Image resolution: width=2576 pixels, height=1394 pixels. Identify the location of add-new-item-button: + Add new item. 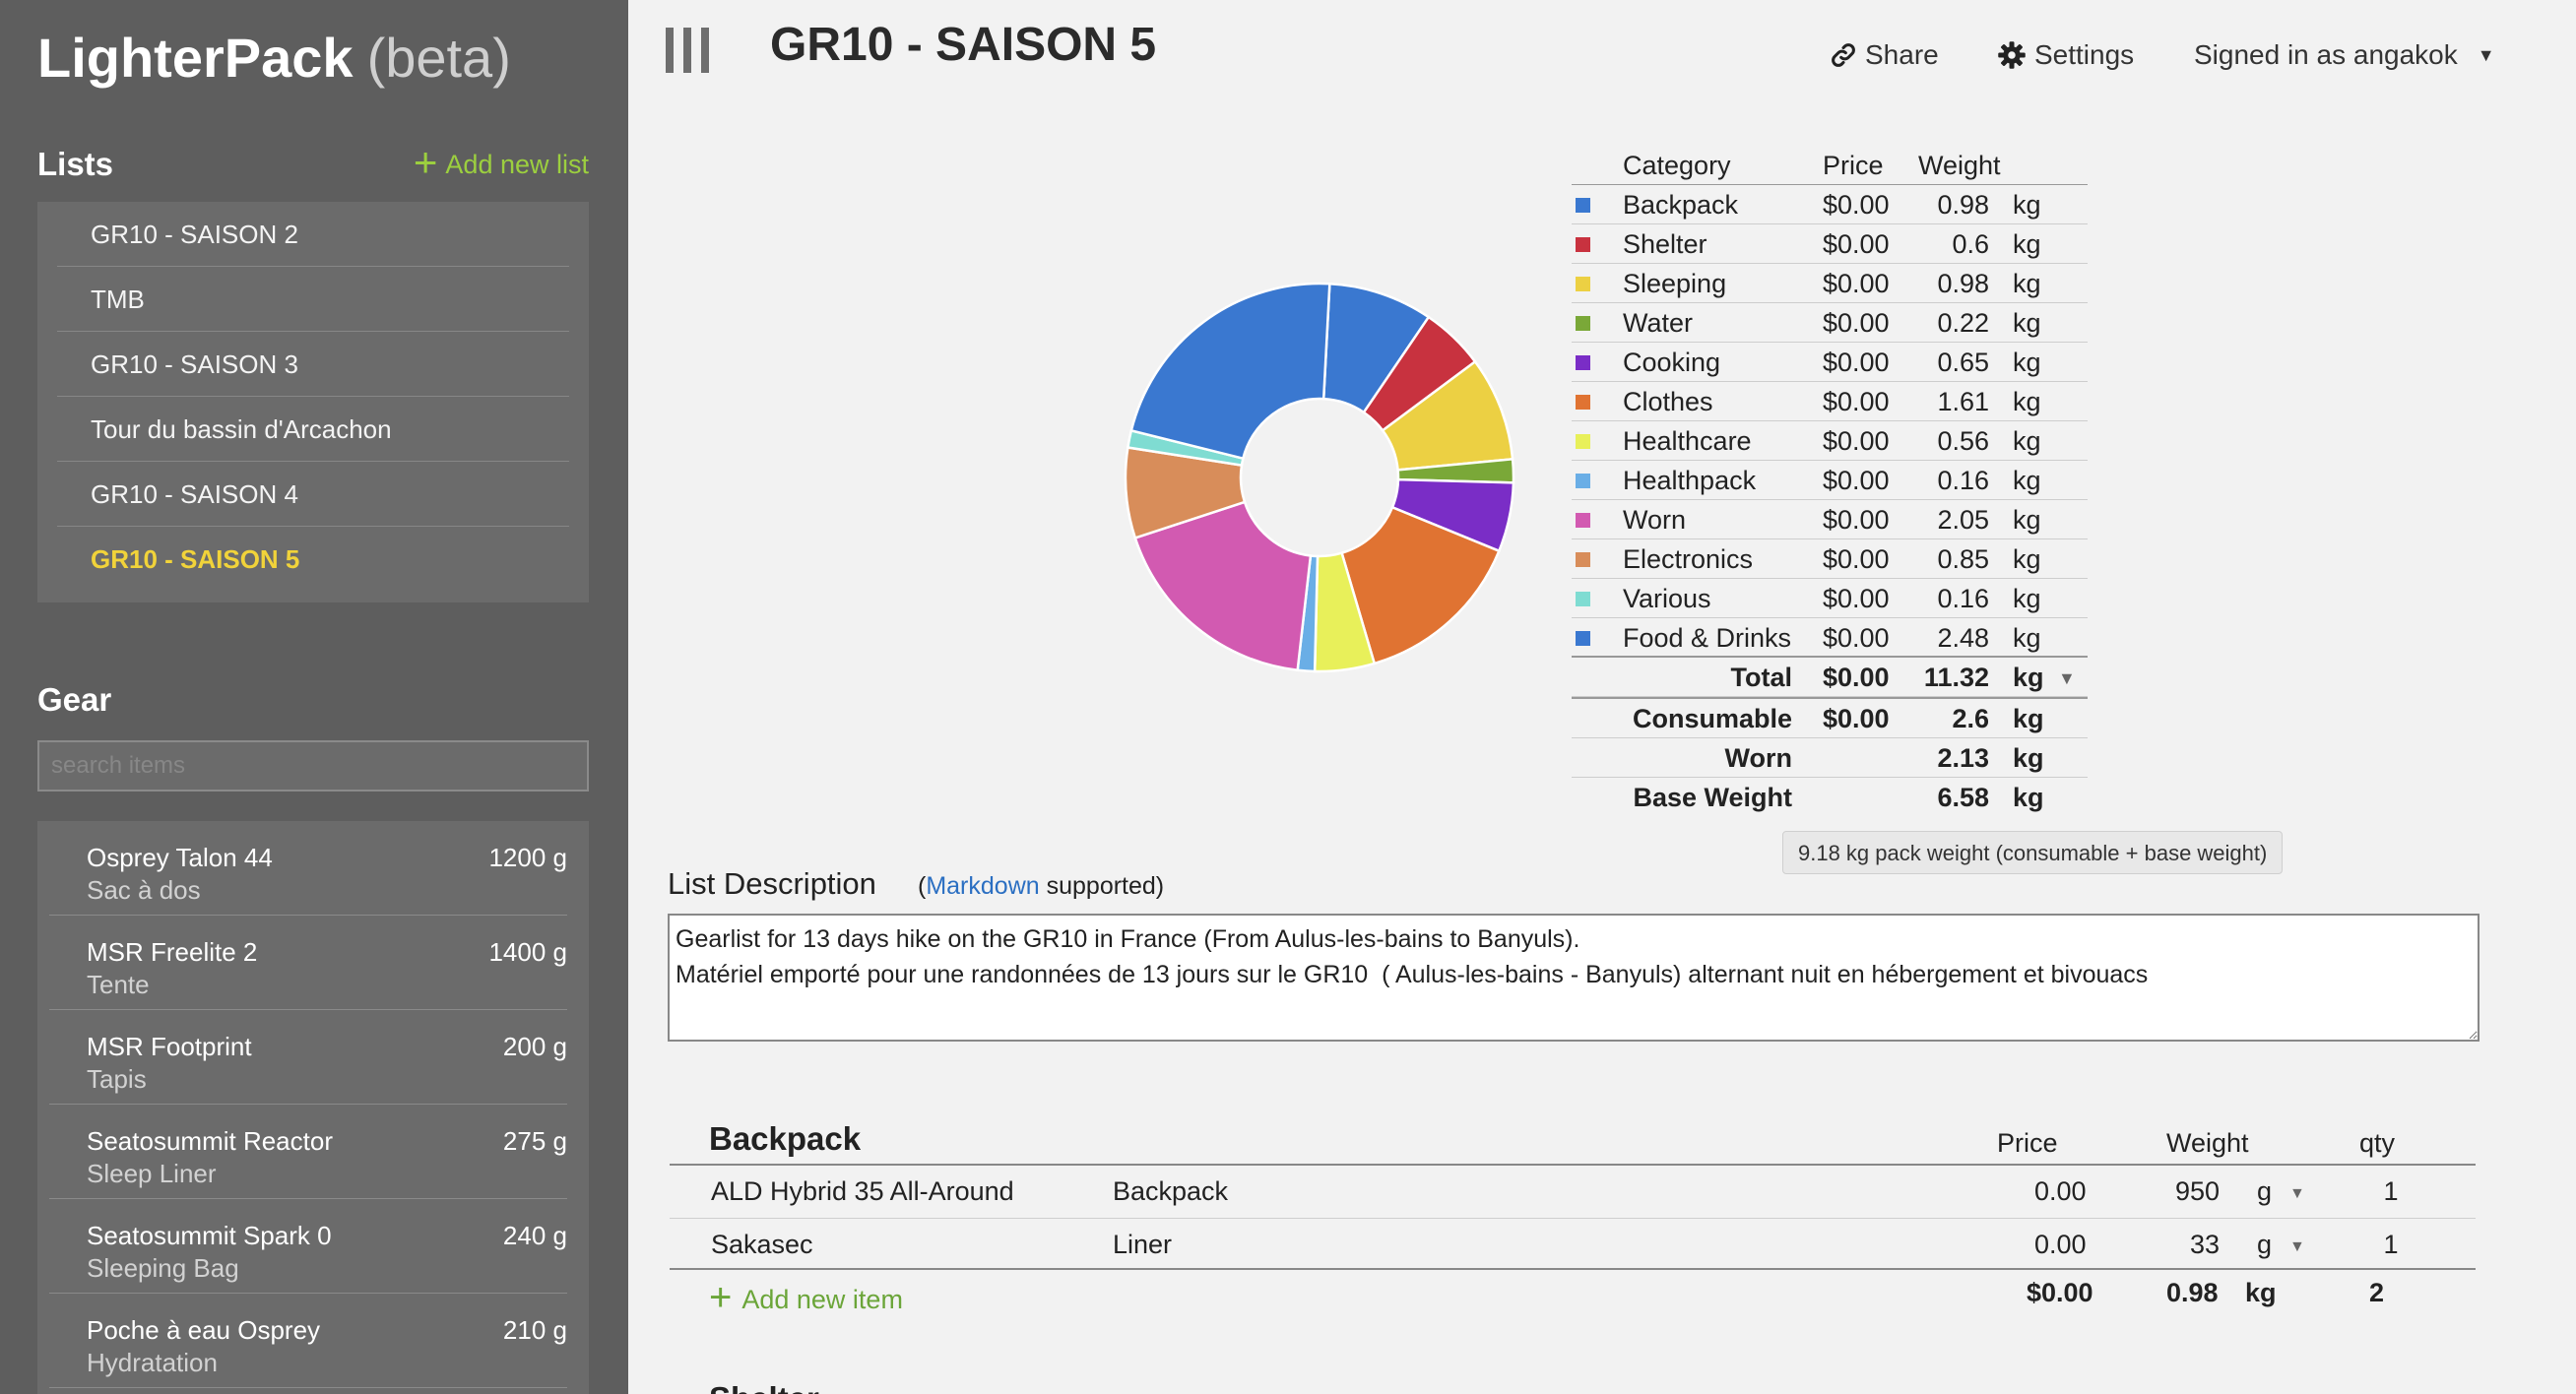
(806, 1297).